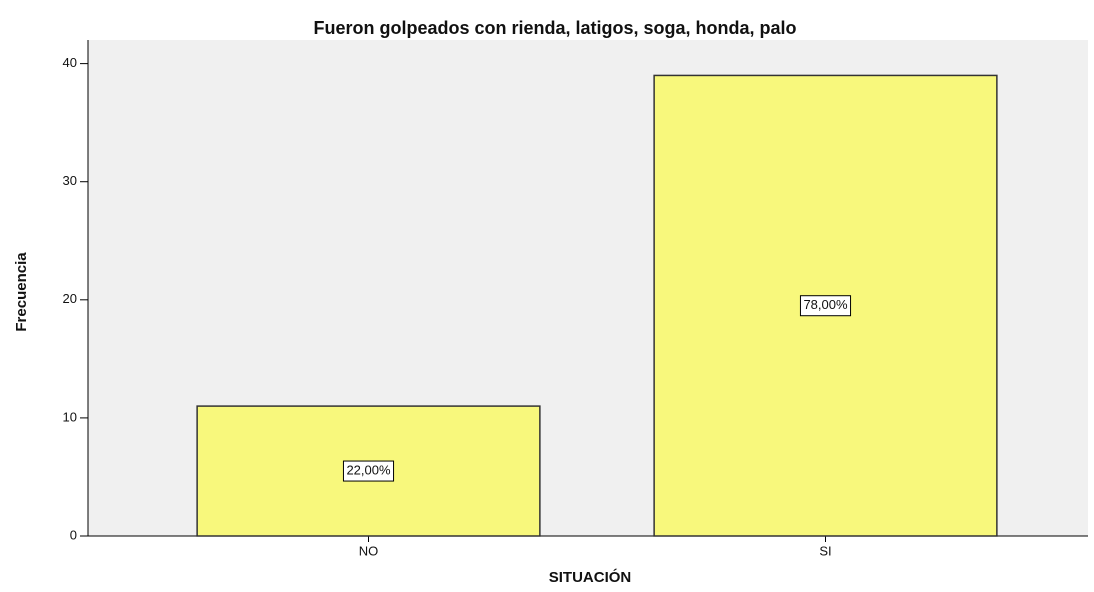  I want to click on data-label: 22,00%, so click(368, 469).